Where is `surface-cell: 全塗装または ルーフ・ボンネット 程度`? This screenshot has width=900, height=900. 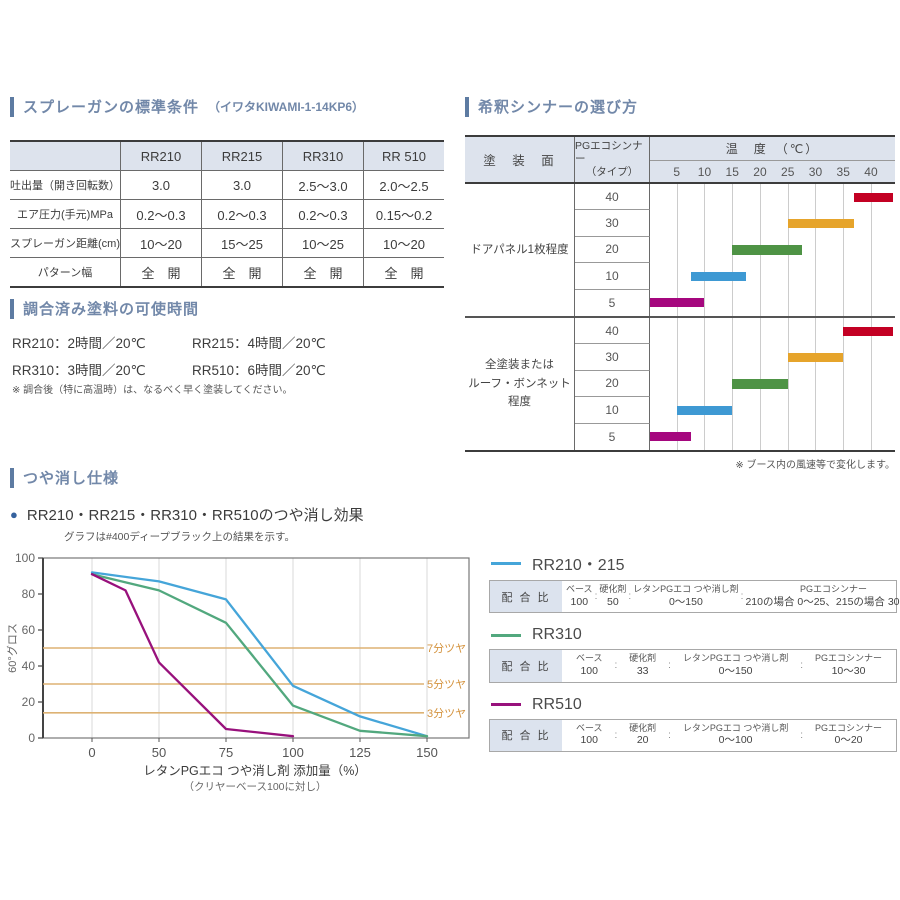
surface-cell: 全塗装または ルーフ・ボンネット 程度 is located at coordinates (520, 384).